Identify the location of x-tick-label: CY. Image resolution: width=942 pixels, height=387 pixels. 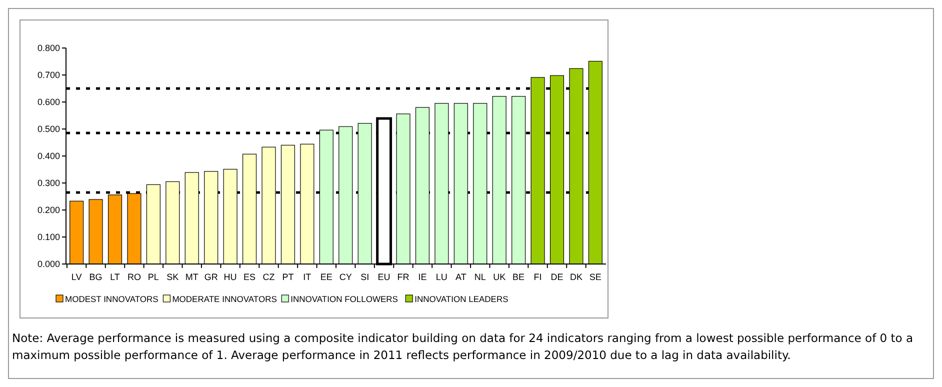
(345, 277).